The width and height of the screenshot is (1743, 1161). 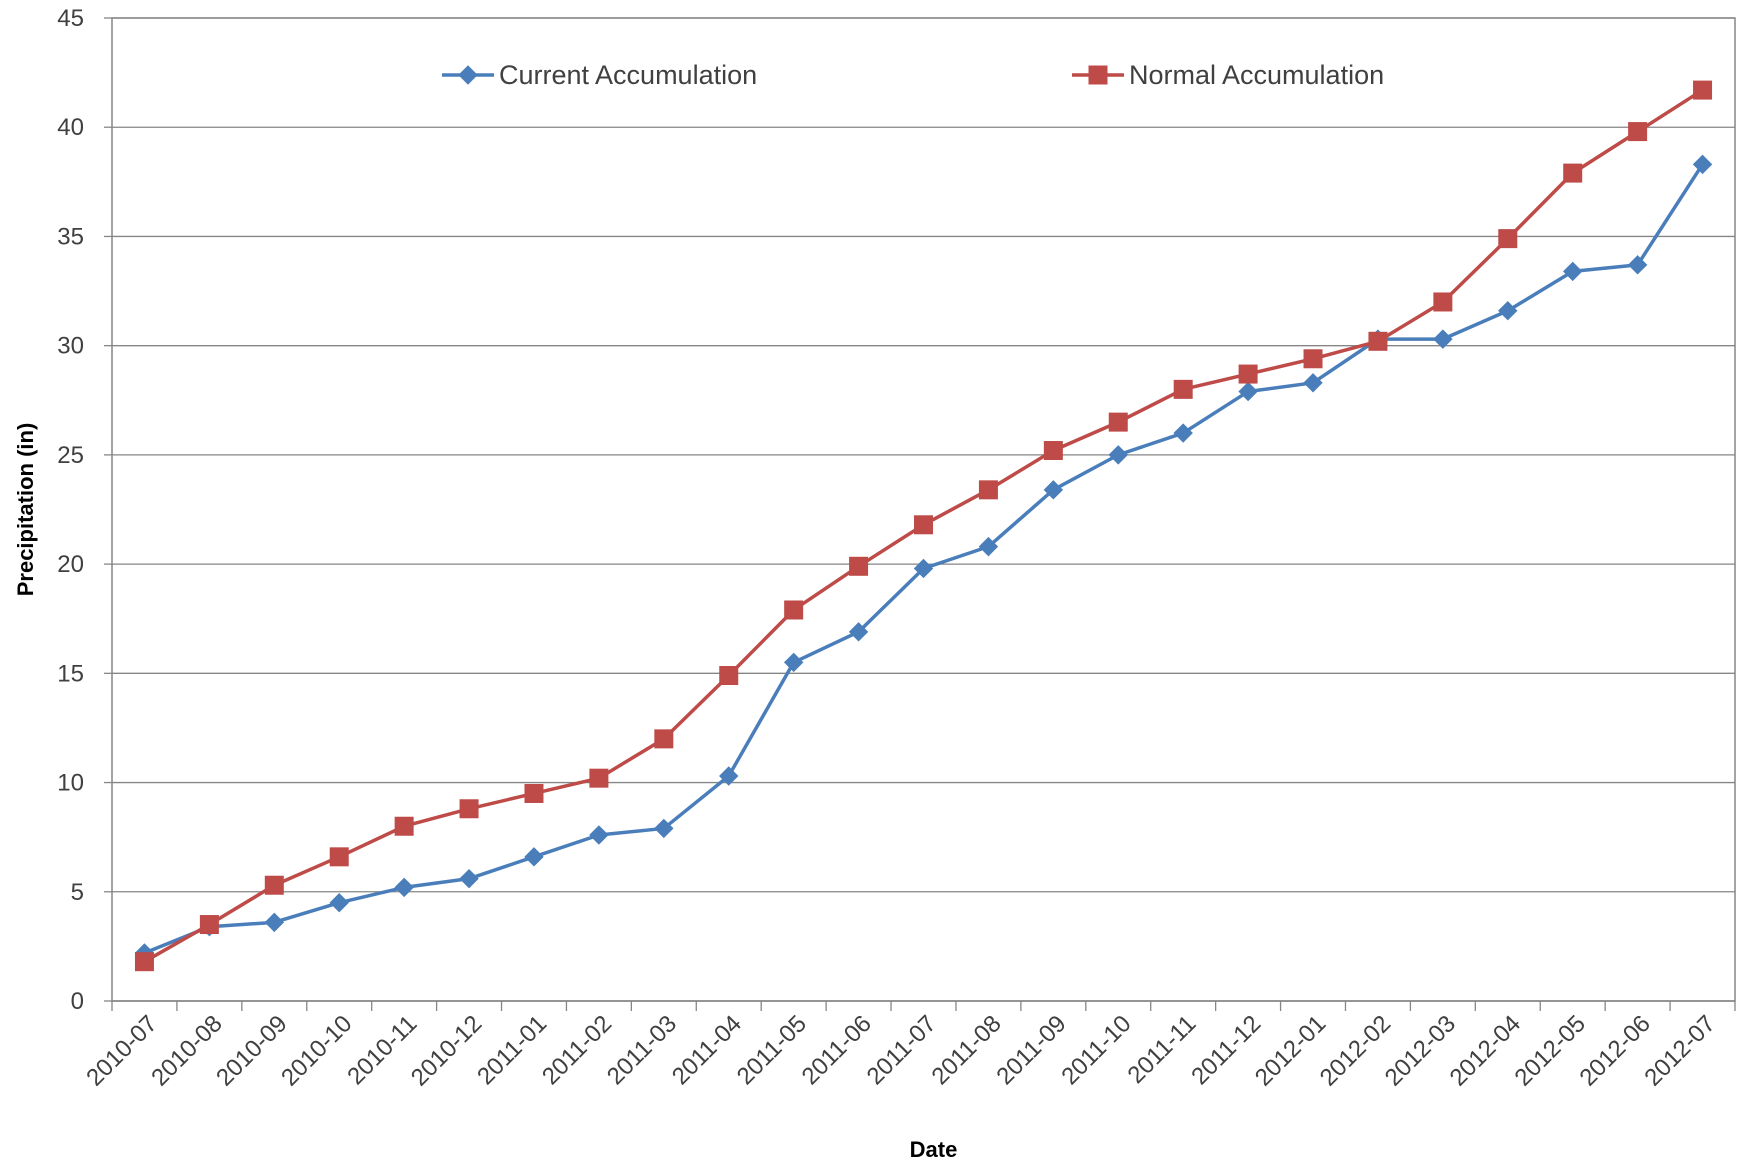 I want to click on y-tick-label: 15, so click(x=70, y=673).